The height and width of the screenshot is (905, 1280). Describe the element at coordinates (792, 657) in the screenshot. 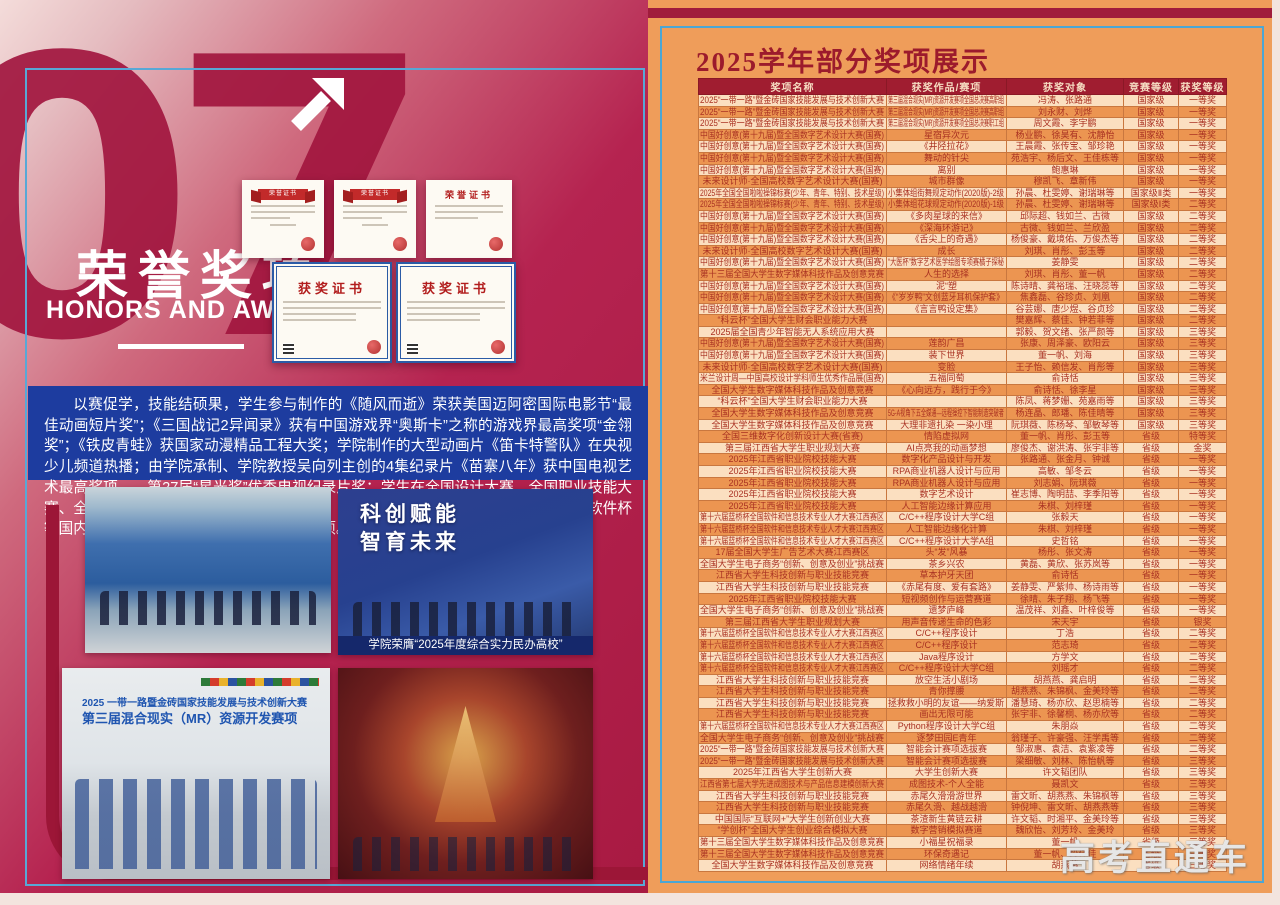

I see `table-cell: 第十六届蓝桥杯全国软件和信息技术专业人才大赛江西赛区` at that location.